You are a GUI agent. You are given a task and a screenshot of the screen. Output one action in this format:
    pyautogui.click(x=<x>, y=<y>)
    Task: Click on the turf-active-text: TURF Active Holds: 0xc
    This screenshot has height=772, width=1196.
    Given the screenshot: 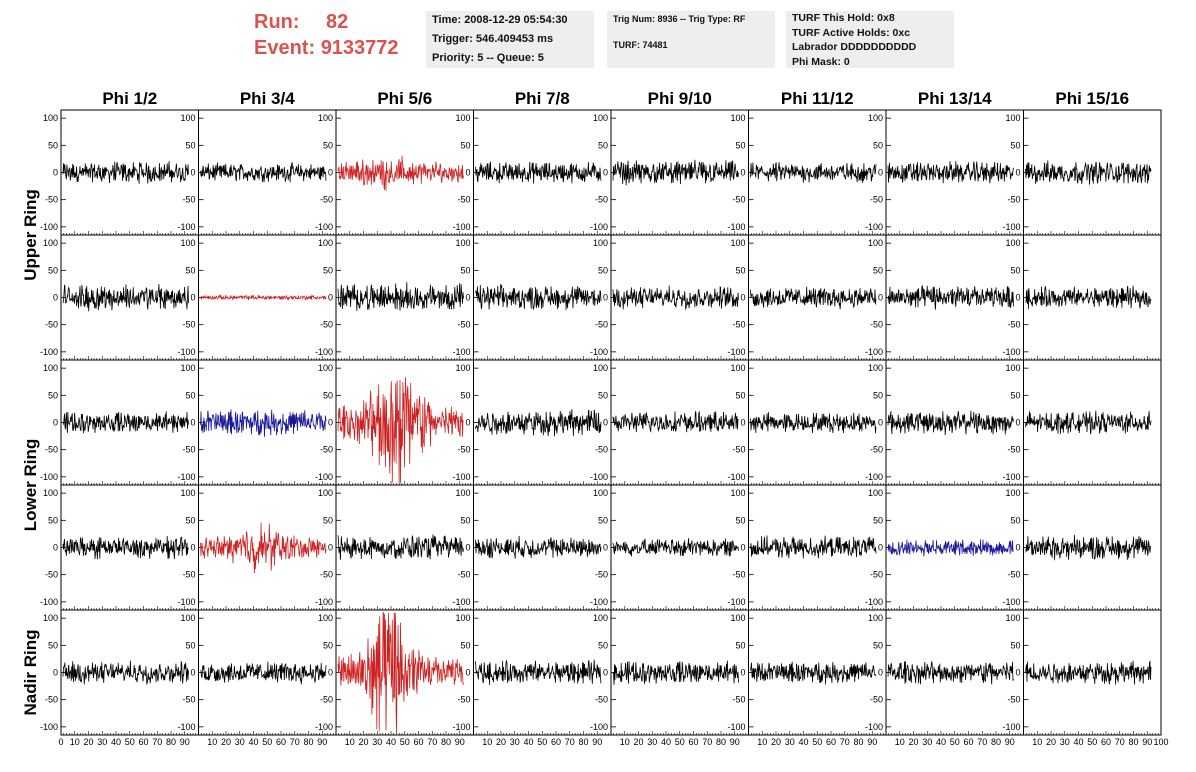 What is the action you would take?
    pyautogui.click(x=851, y=32)
    